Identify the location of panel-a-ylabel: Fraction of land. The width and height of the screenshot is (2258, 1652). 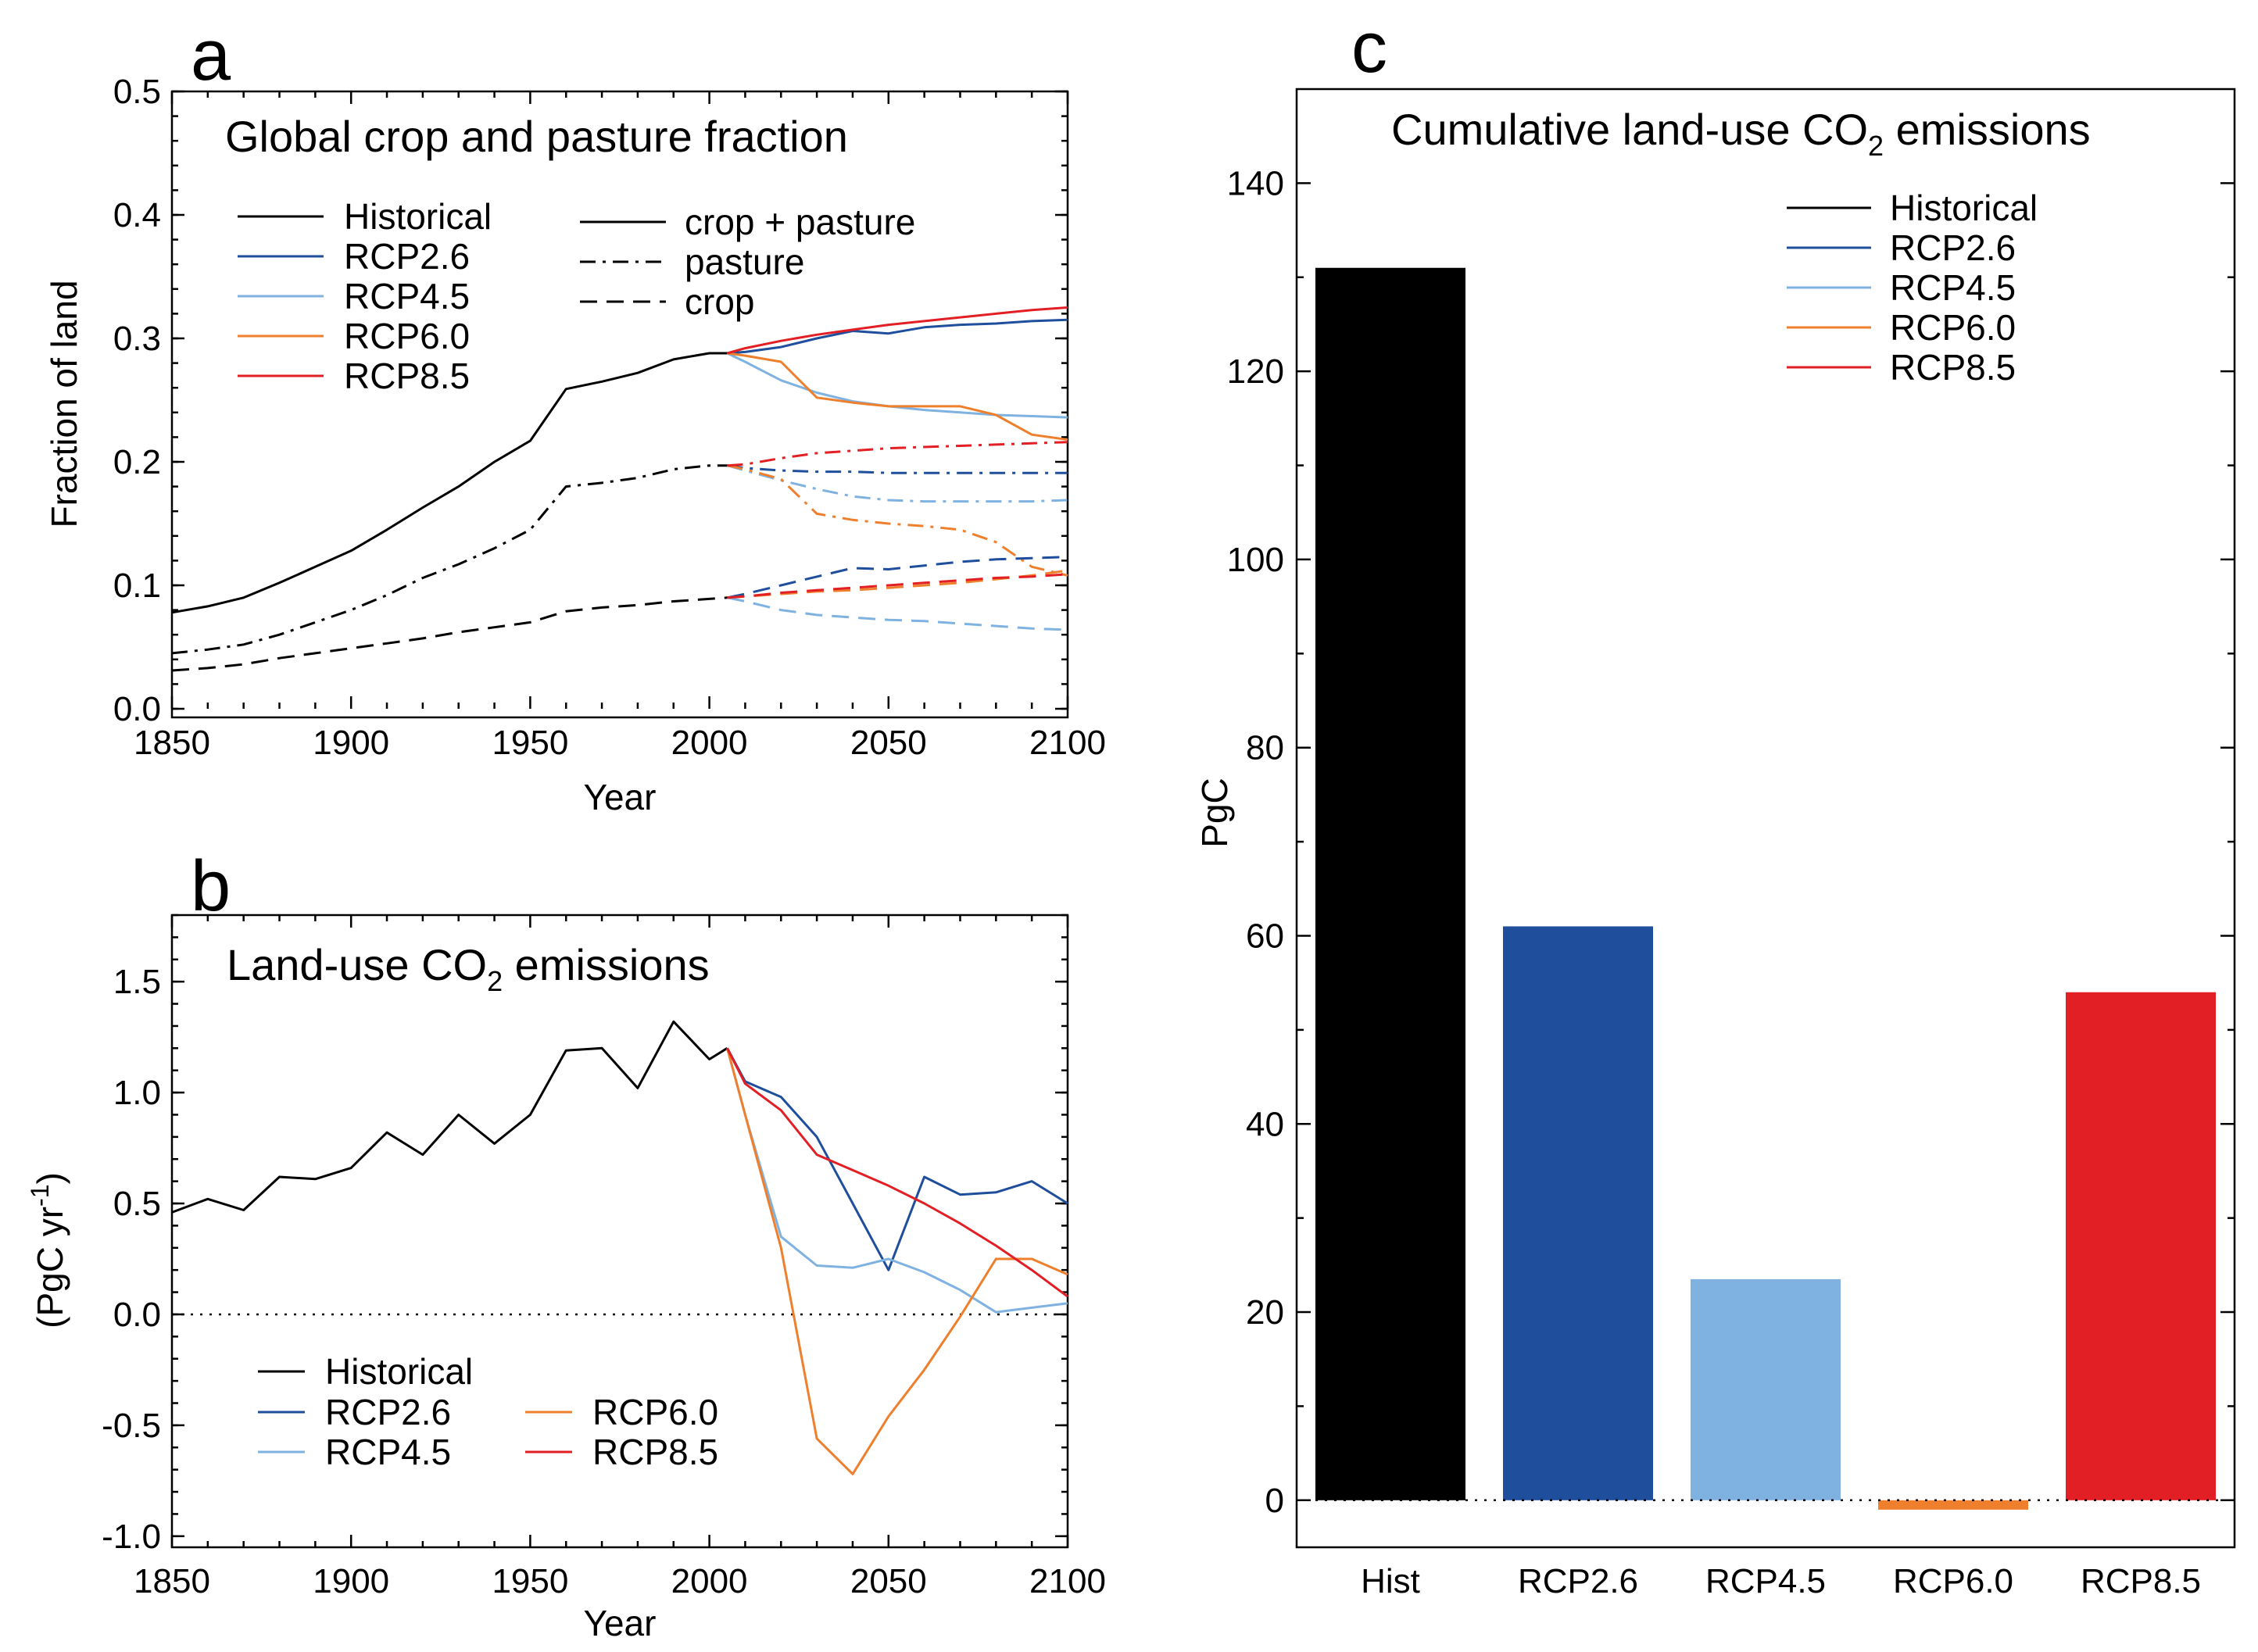
(64, 403).